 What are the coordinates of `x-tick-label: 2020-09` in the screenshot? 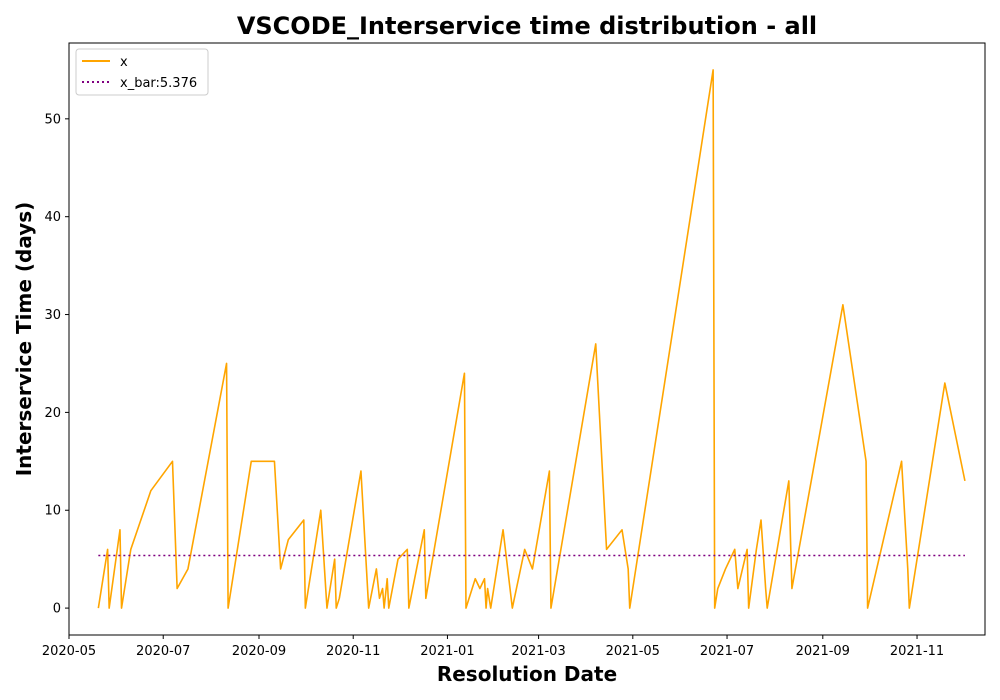 It's located at (259, 651).